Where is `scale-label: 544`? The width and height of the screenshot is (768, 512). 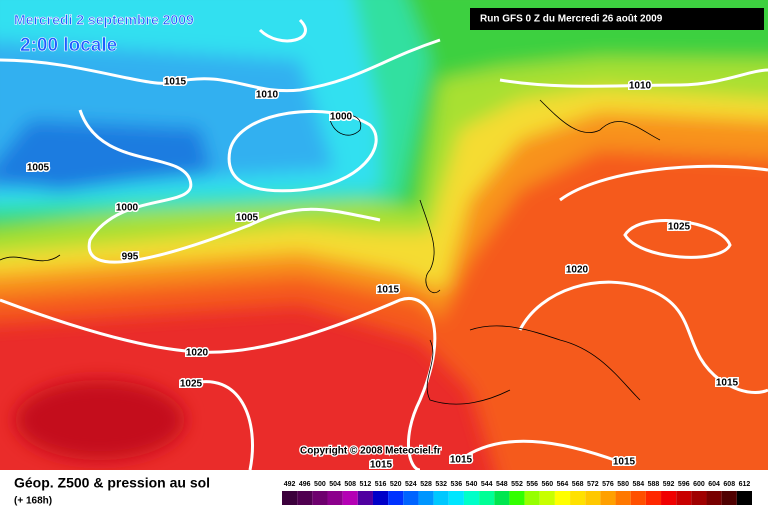 scale-label: 544 is located at coordinates (487, 484).